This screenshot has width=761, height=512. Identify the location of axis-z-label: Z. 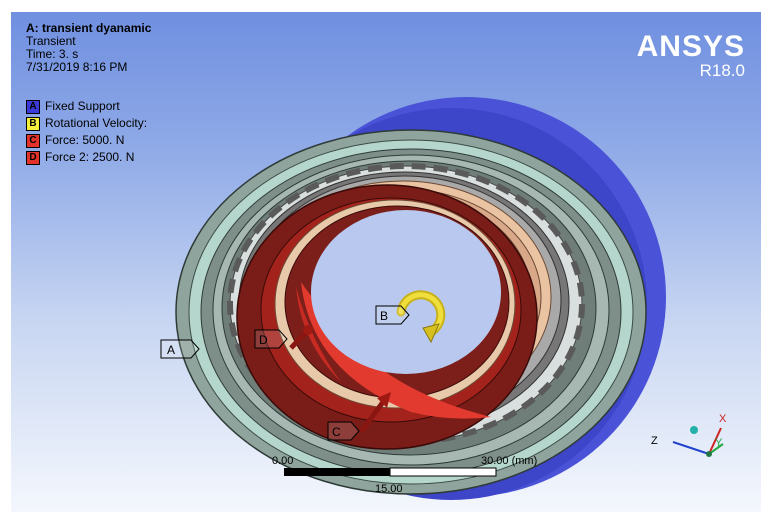
(654, 441).